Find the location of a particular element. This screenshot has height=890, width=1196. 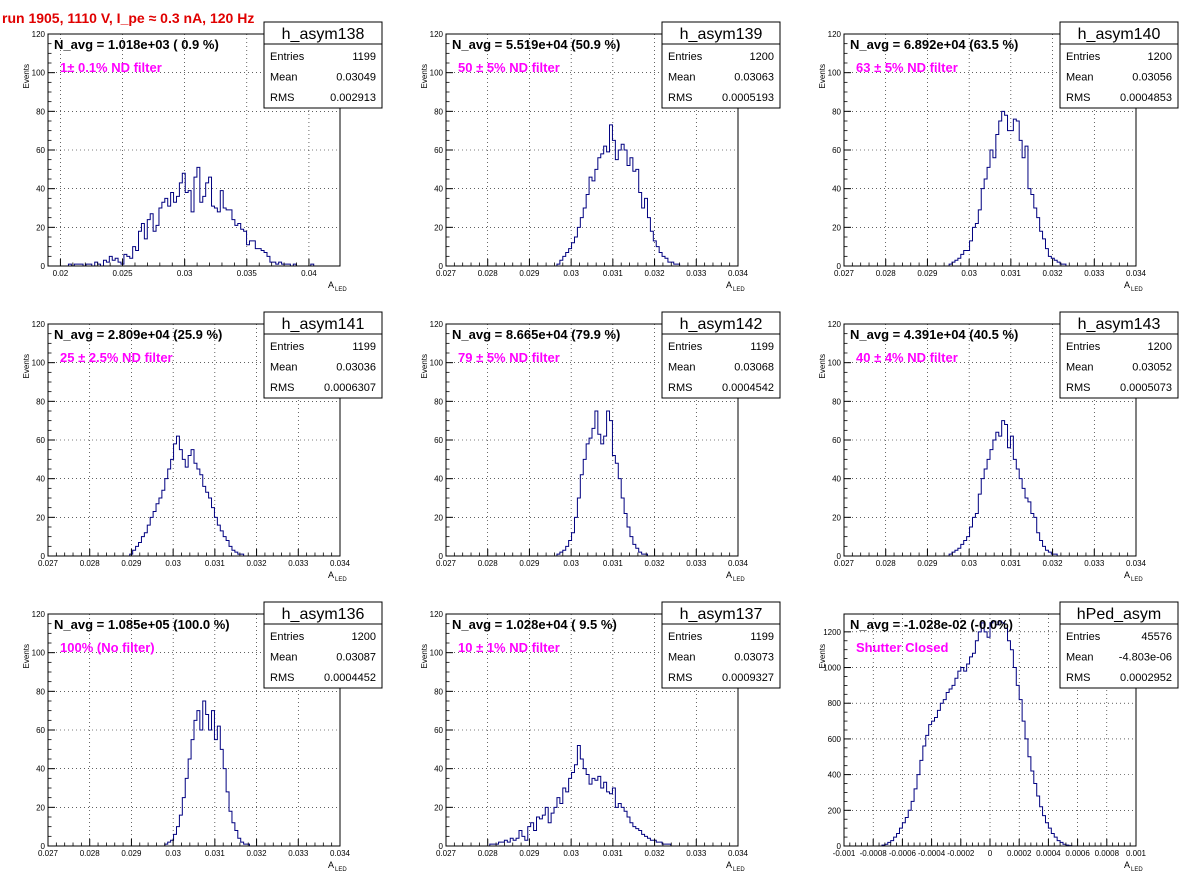

stats-value-entries: 1200 is located at coordinates (364, 637).